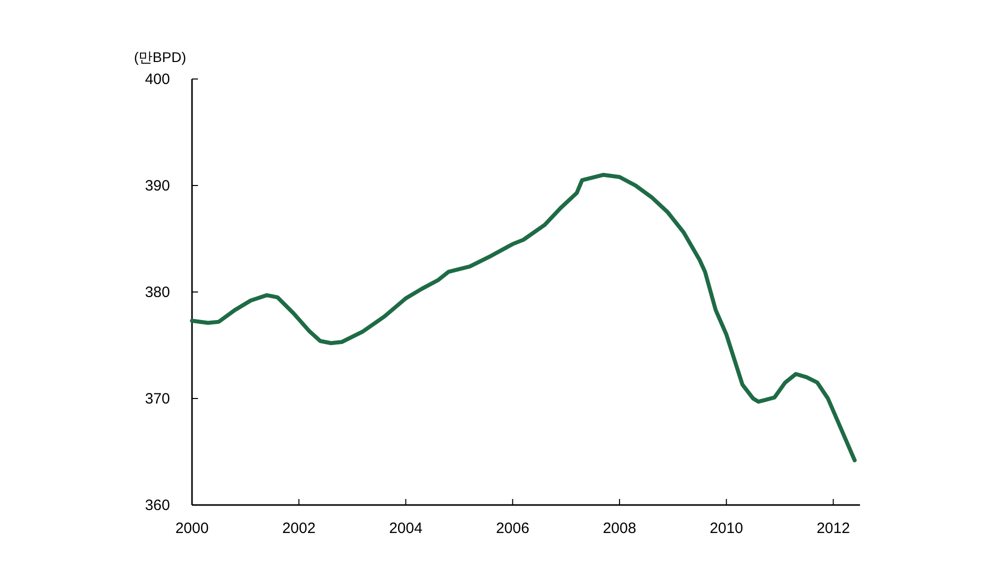 The width and height of the screenshot is (981, 588). Describe the element at coordinates (727, 528) in the screenshot. I see `x-tick-label: 2010` at that location.